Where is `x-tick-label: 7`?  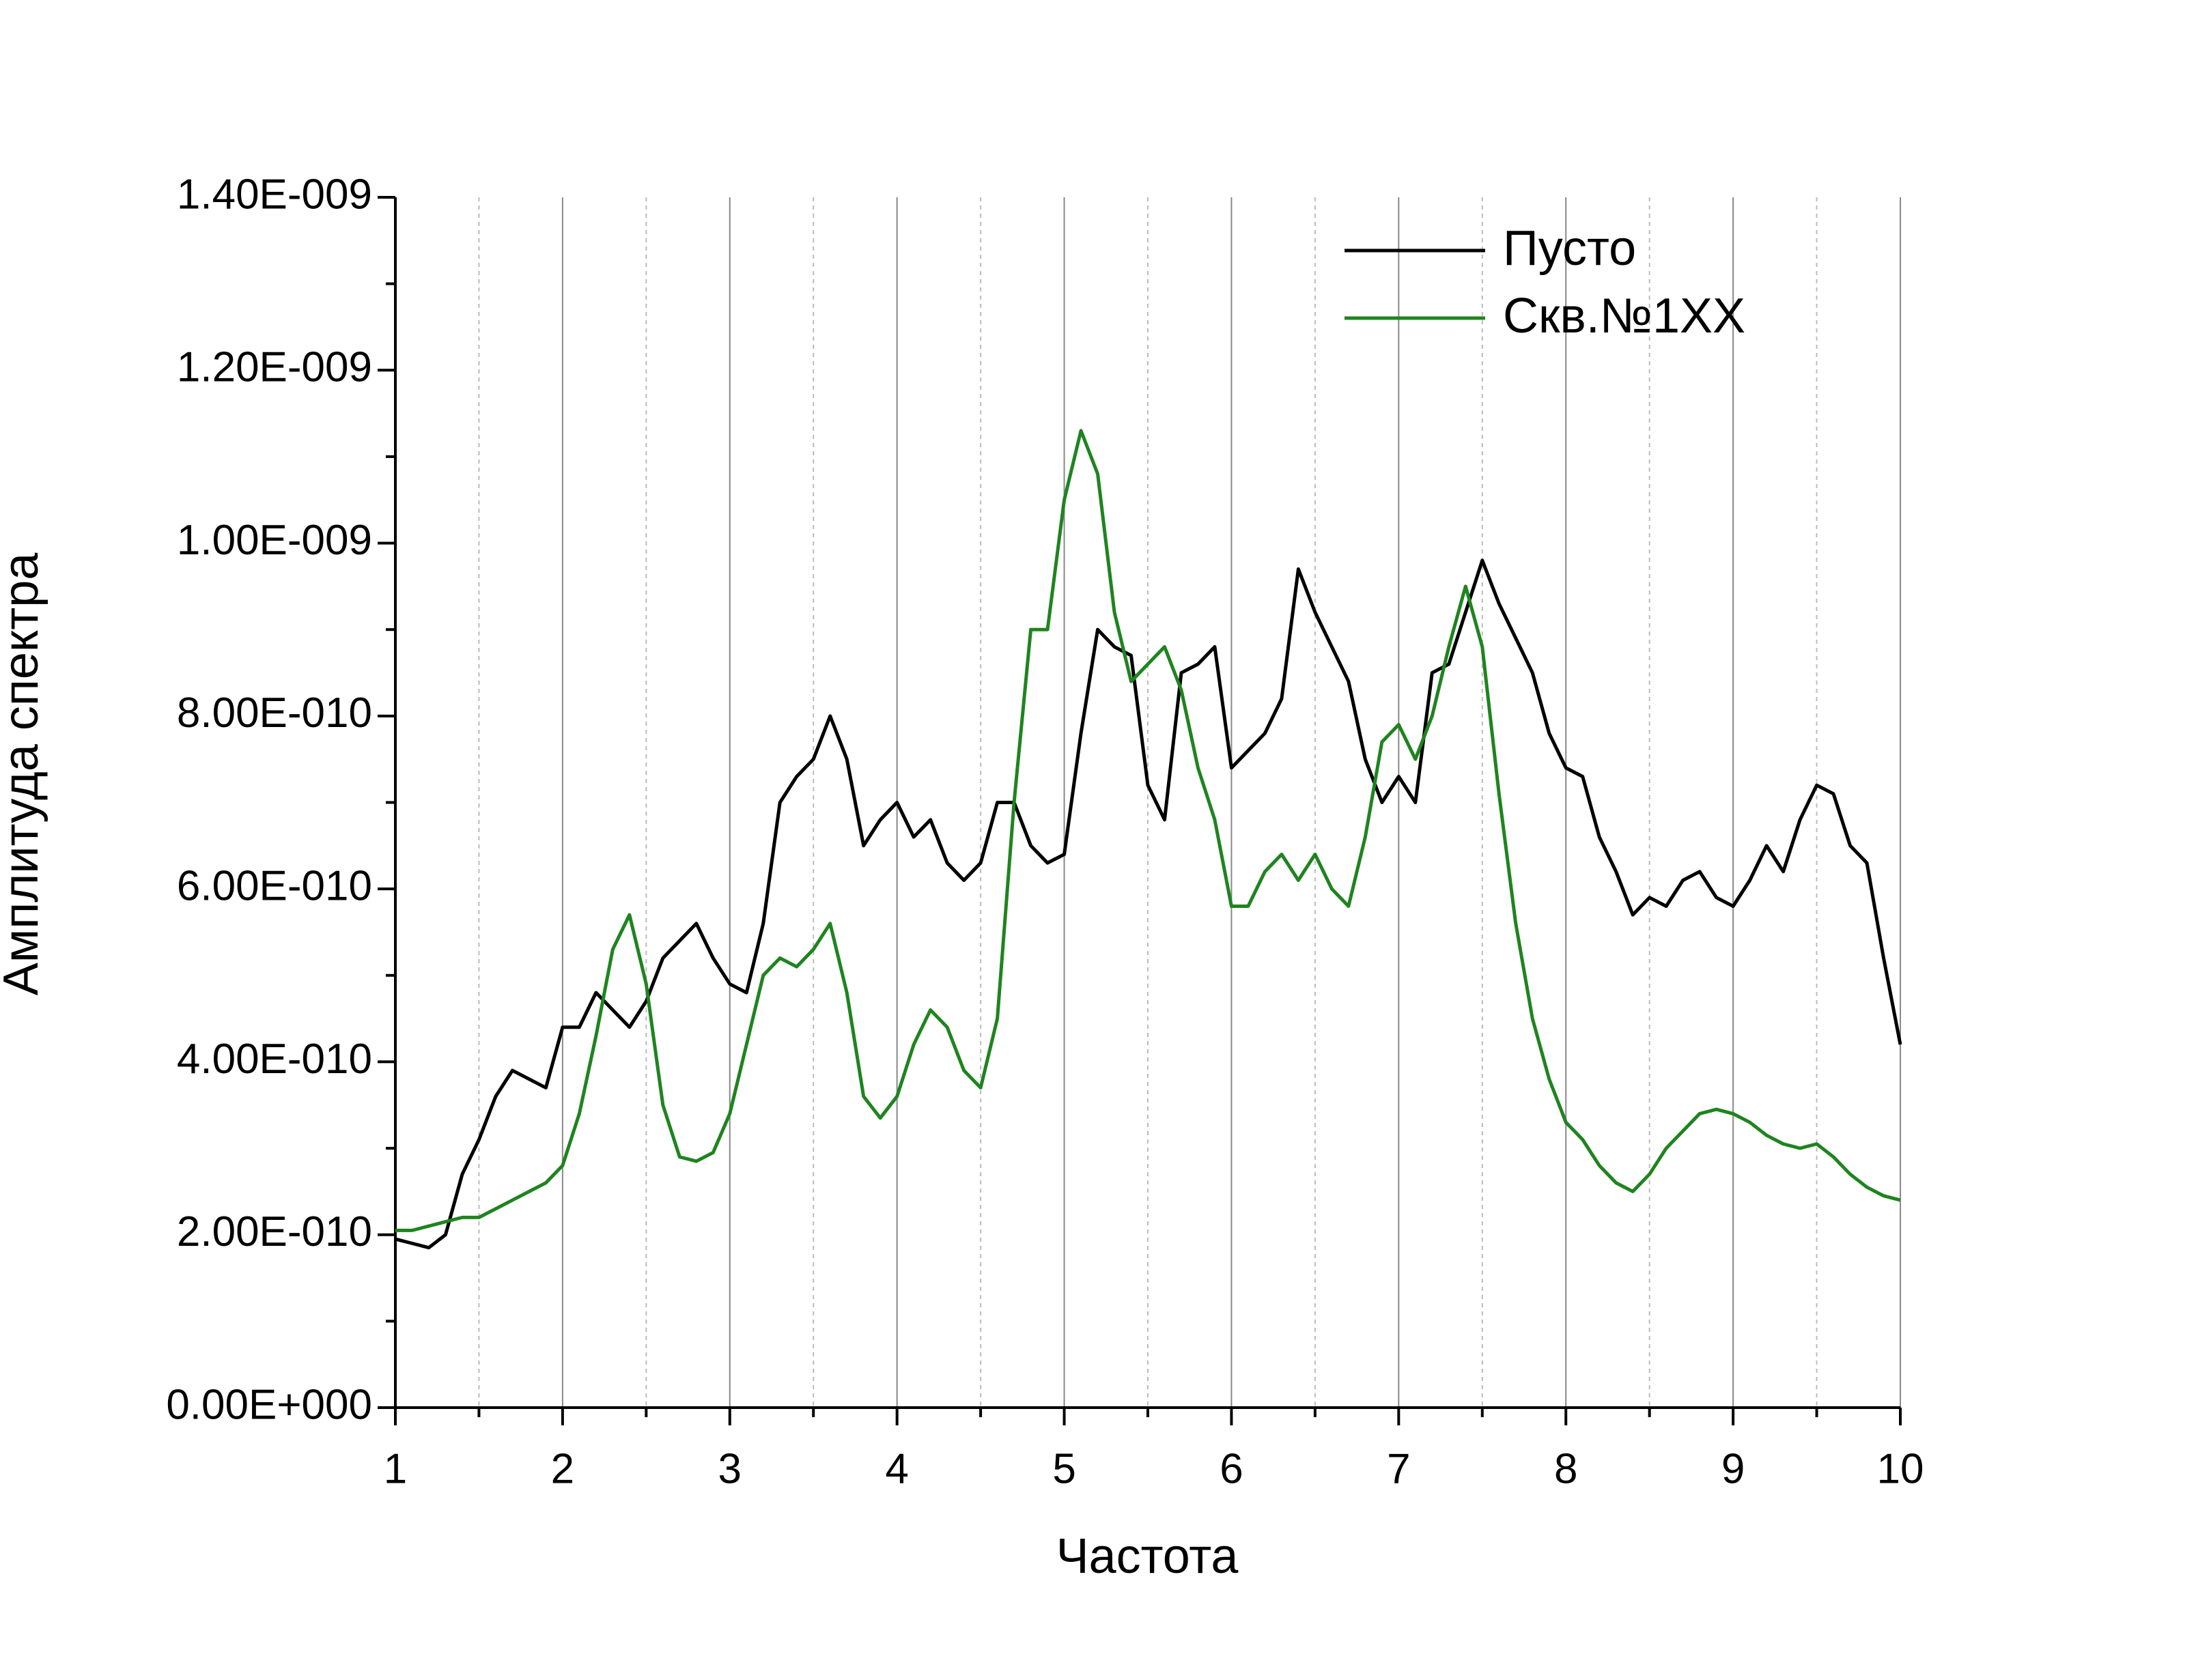
x-tick-label: 7 is located at coordinates (1398, 1468).